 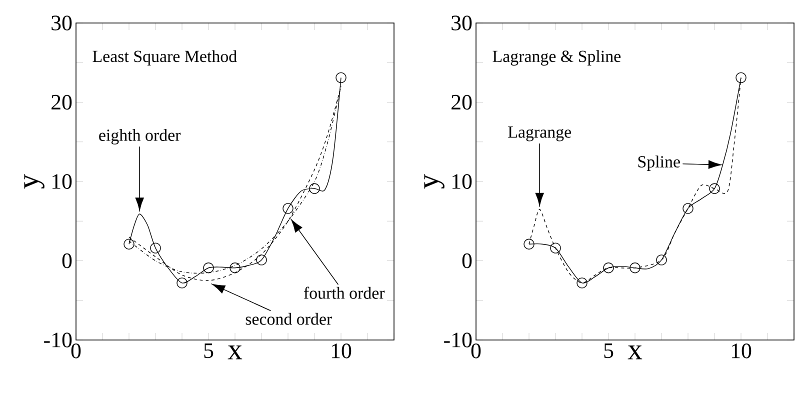 I want to click on text: Least Square Method, so click(x=164, y=58).